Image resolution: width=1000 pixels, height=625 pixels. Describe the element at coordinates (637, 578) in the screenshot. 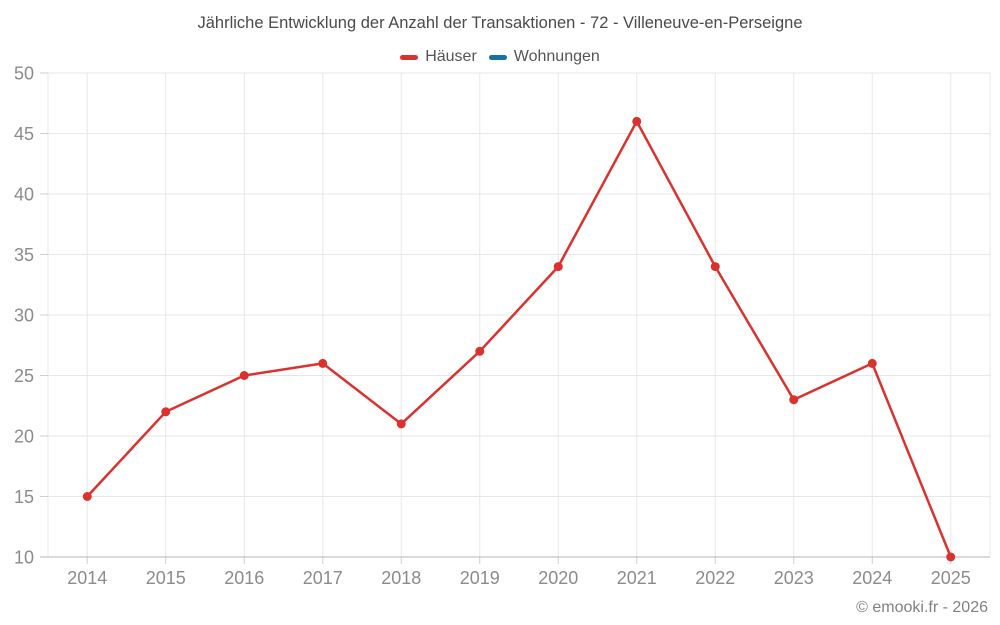

I see `x-tick-label: 2021` at that location.